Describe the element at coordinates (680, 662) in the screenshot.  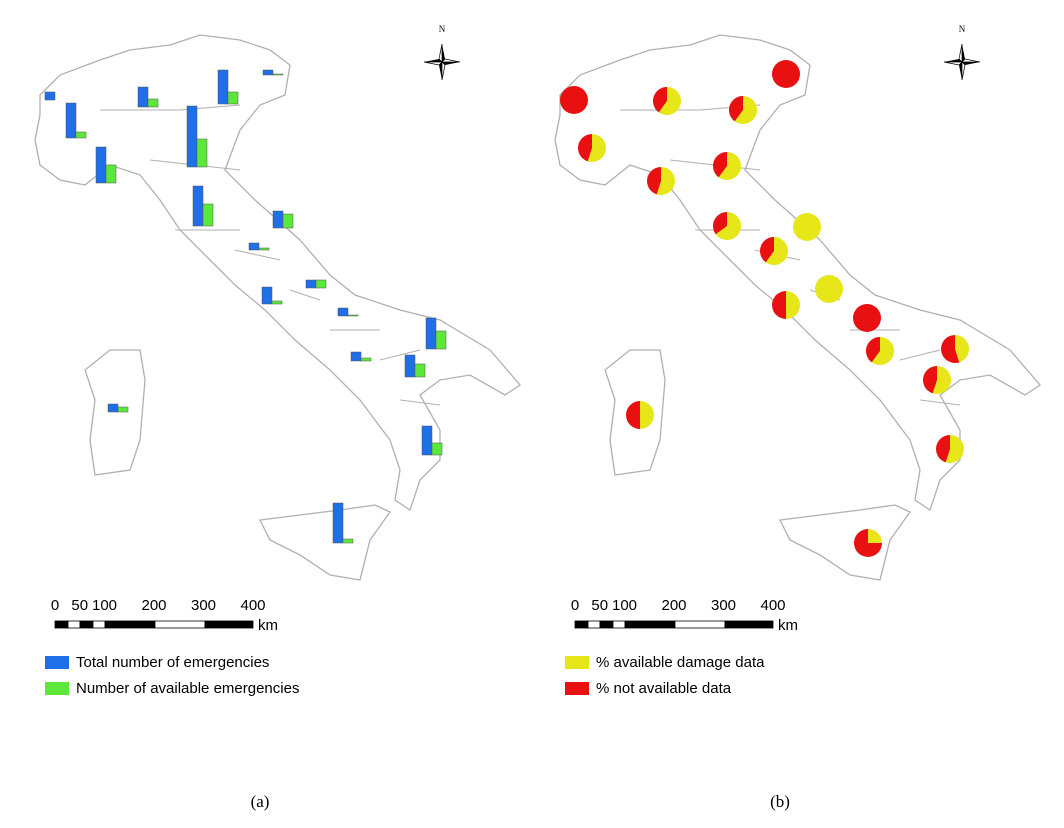
I see `legend-label: % available damage data` at that location.